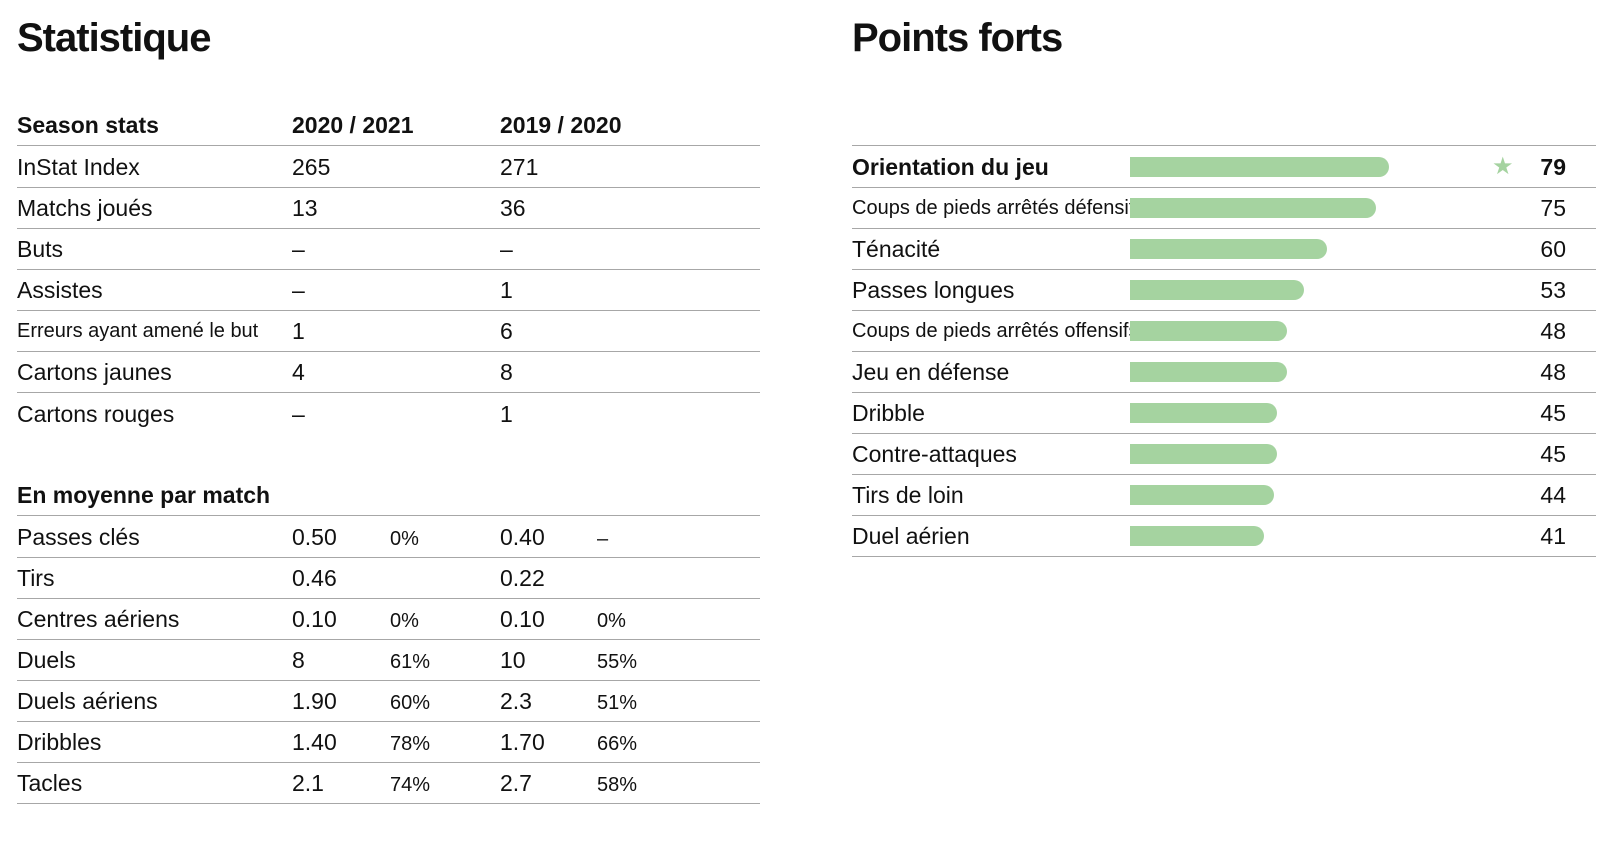  I want to click on strength-label: Jeu en défense, so click(931, 372).